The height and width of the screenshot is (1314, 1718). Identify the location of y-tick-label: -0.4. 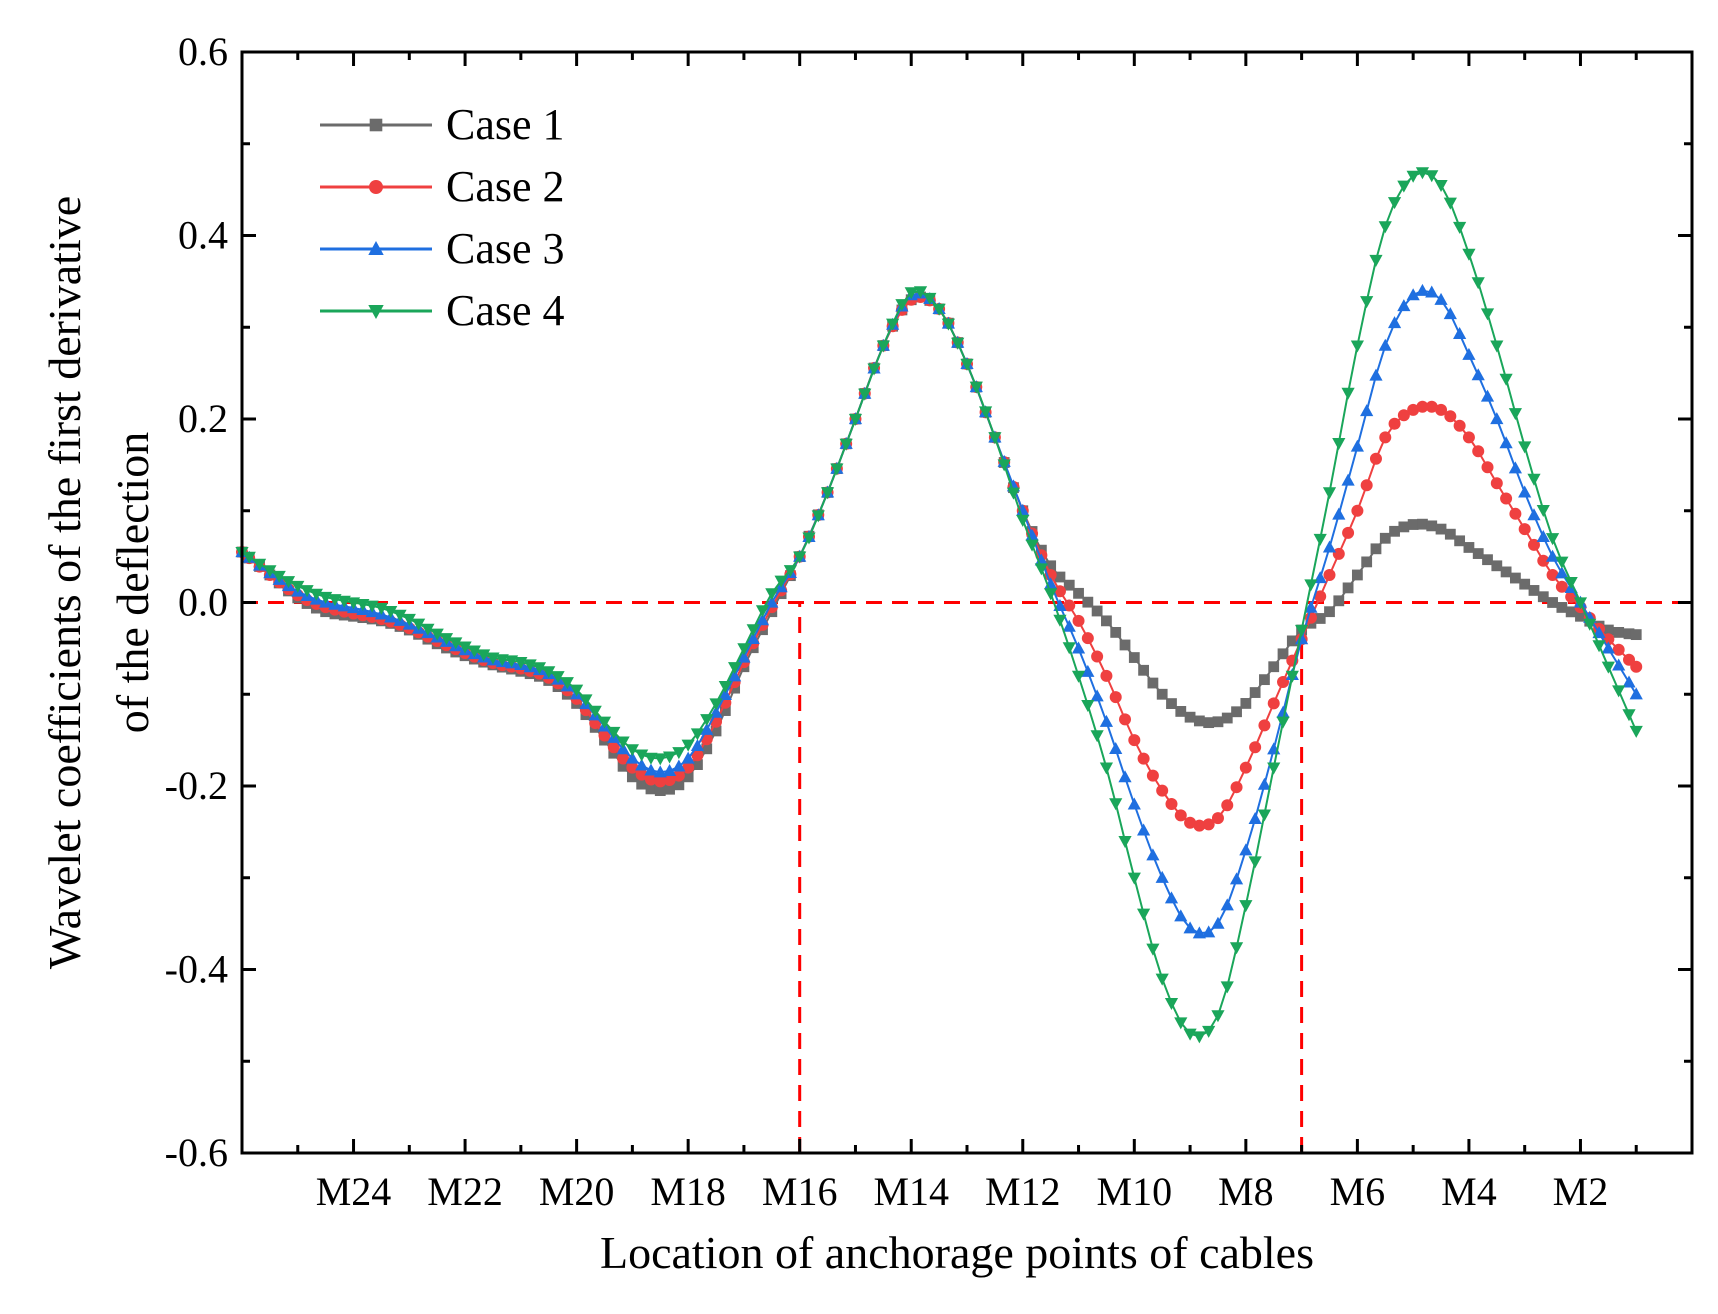
(196, 969).